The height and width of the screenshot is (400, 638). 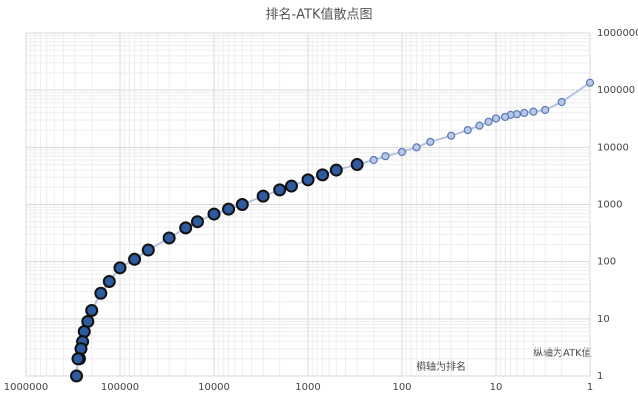 I want to click on x-tick-label: 10000, so click(x=214, y=387).